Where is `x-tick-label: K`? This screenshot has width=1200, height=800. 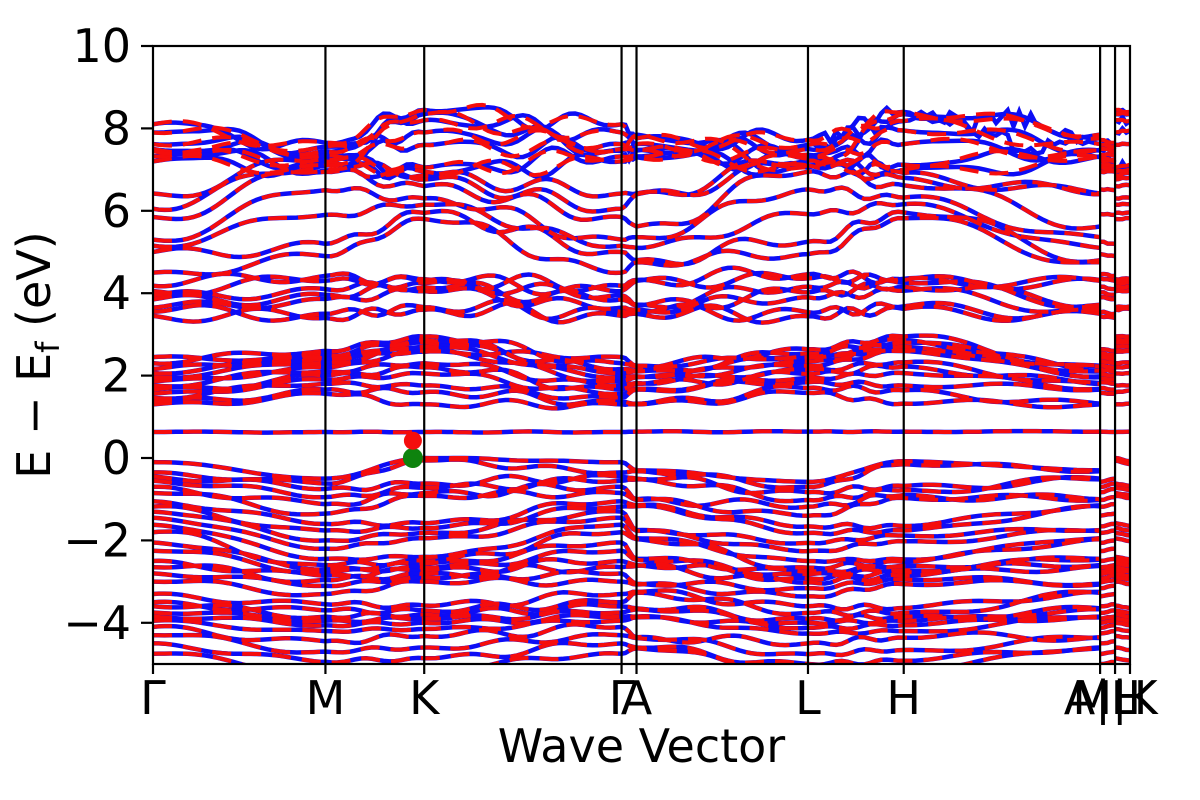
x-tick-label: K is located at coordinates (425, 698).